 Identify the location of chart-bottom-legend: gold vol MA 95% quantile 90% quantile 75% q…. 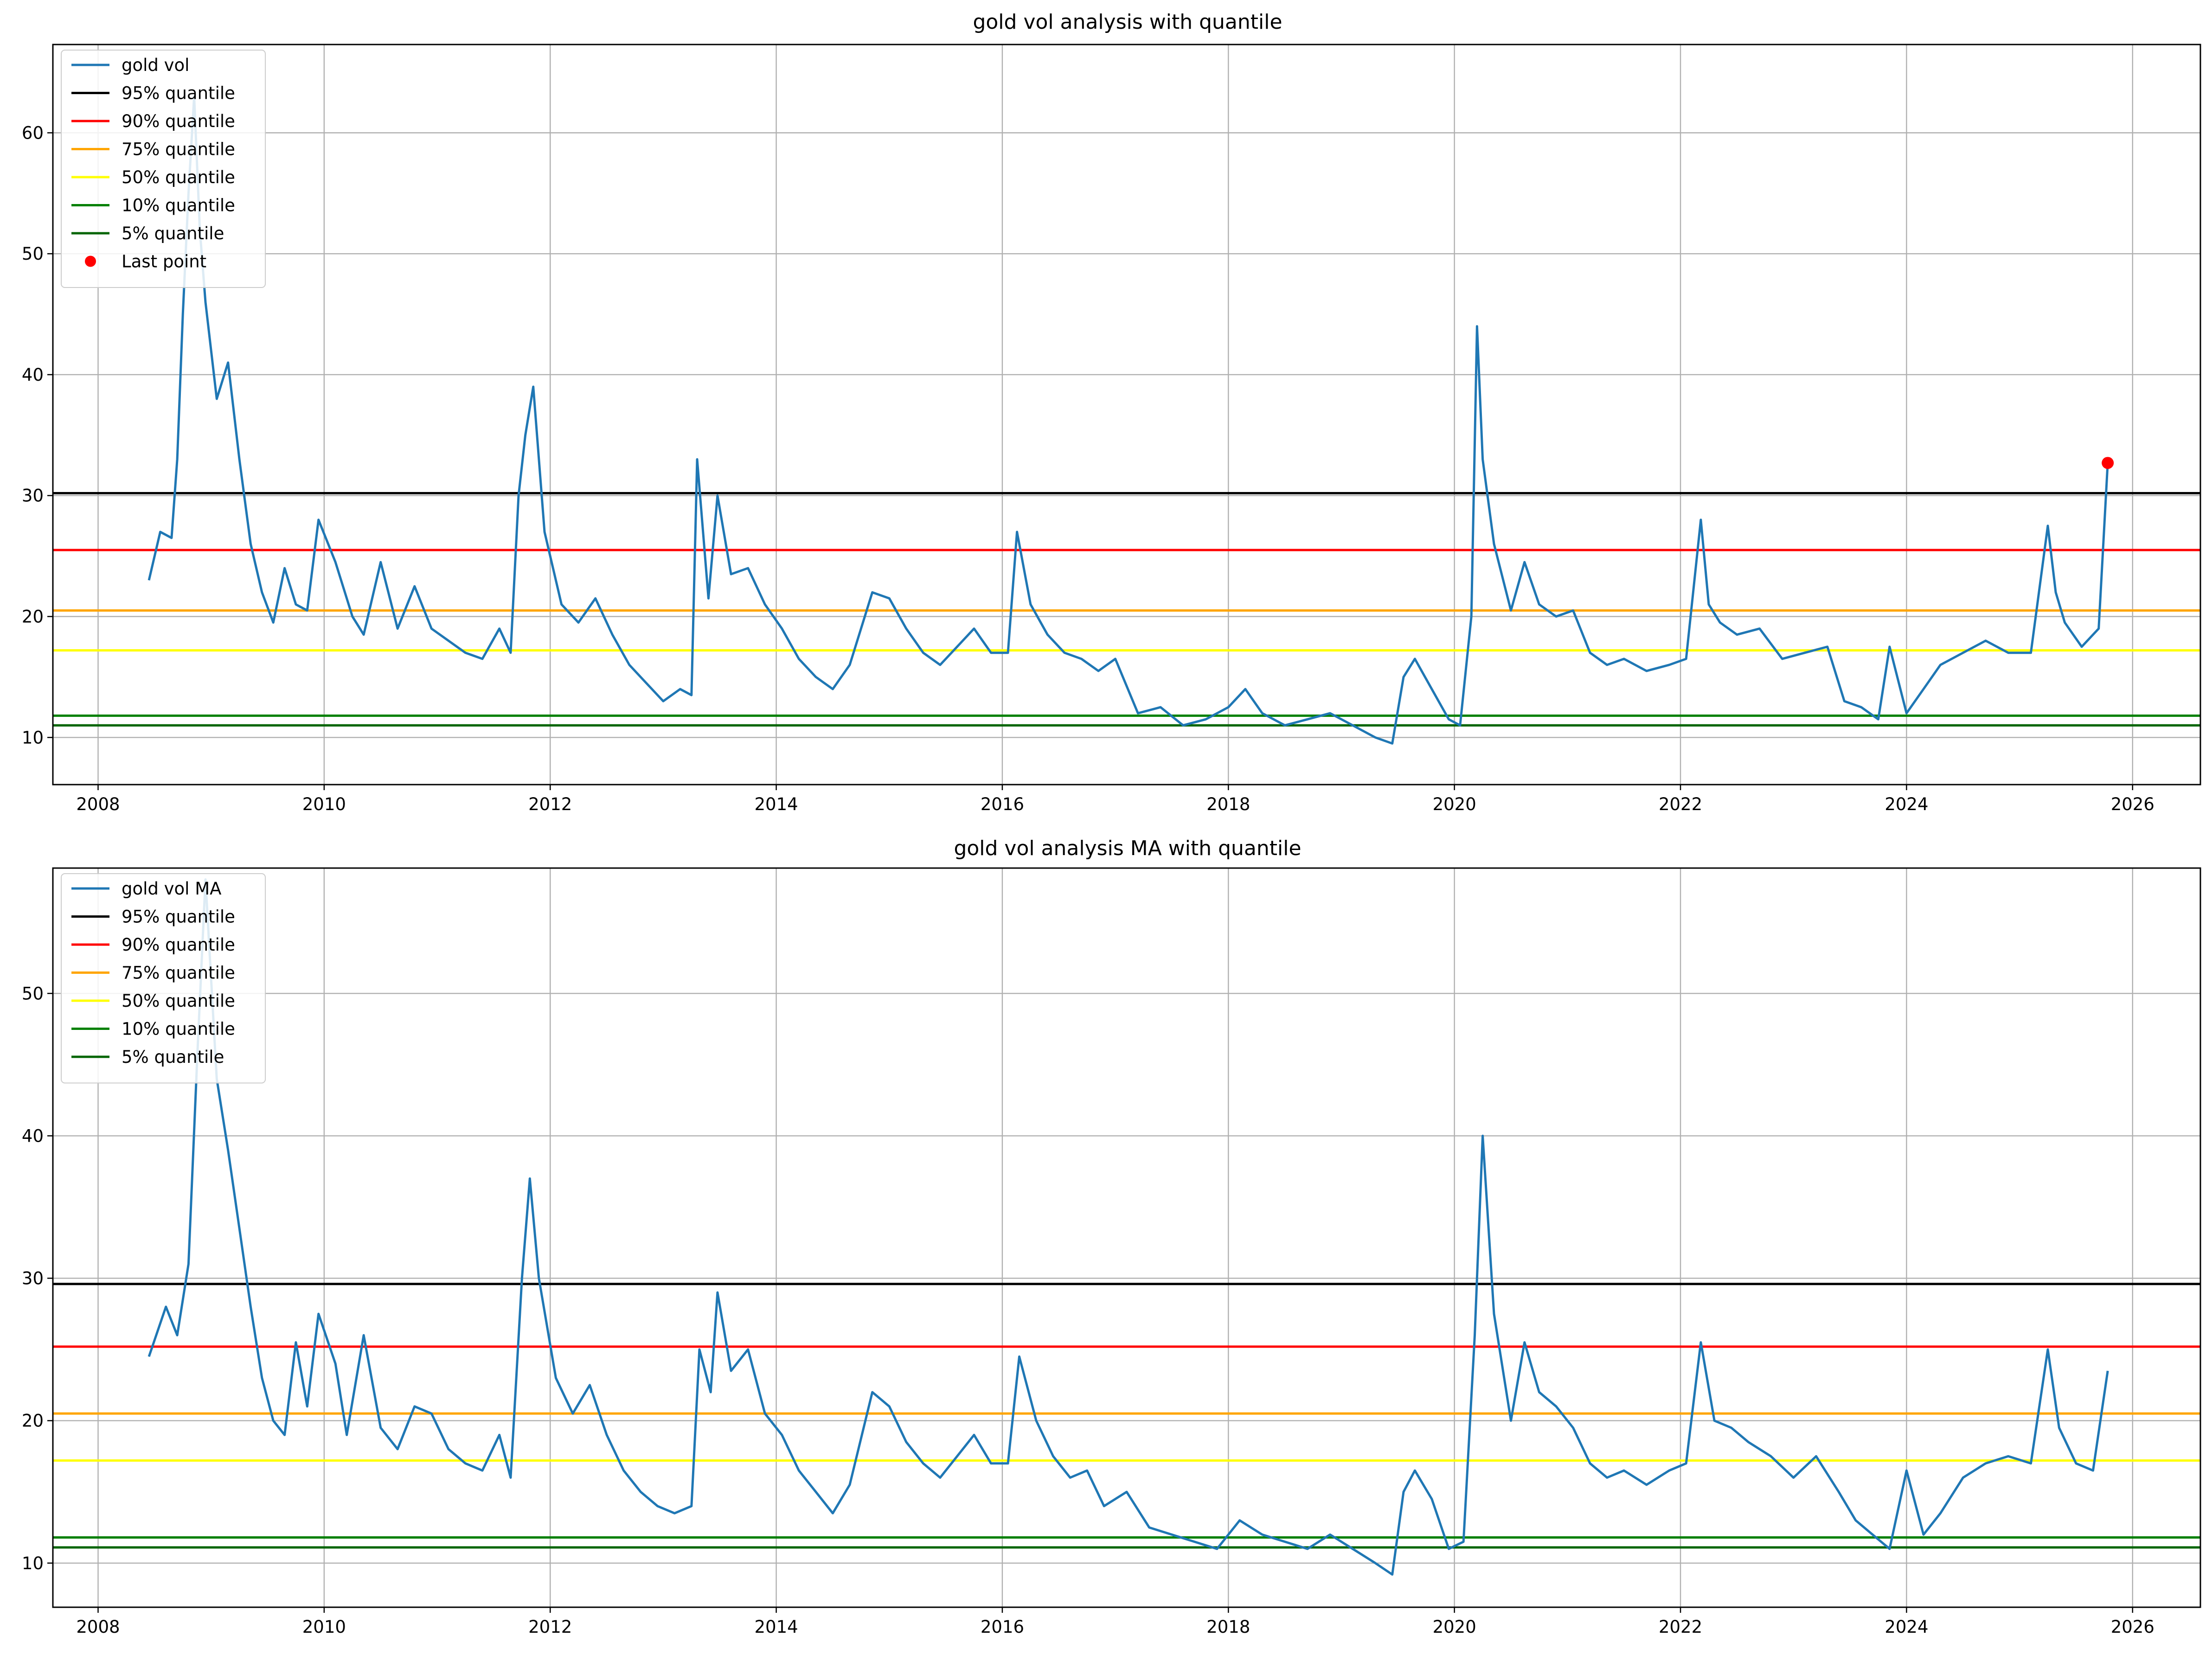
(163, 979).